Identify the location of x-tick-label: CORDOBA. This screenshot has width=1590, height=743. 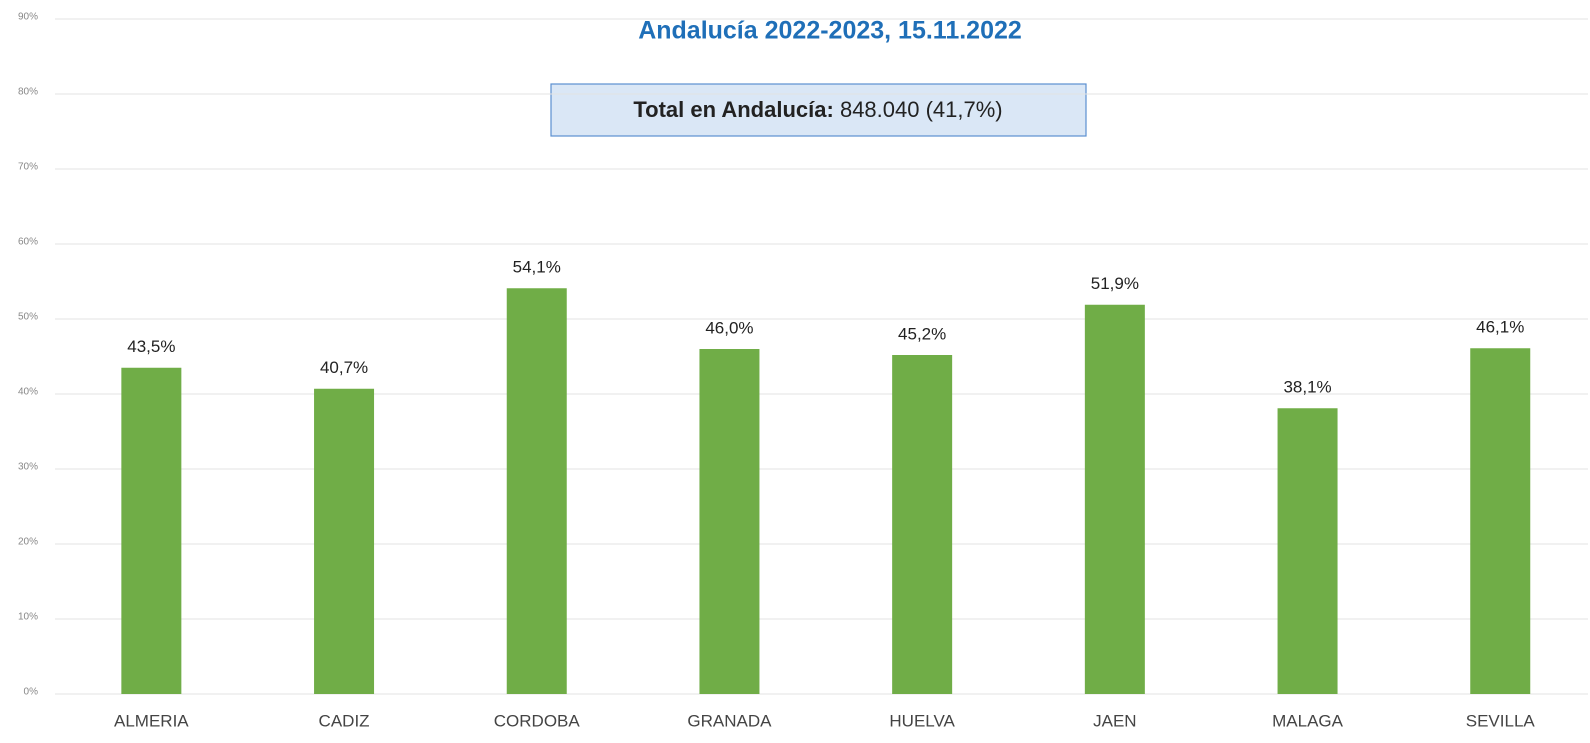
(537, 720).